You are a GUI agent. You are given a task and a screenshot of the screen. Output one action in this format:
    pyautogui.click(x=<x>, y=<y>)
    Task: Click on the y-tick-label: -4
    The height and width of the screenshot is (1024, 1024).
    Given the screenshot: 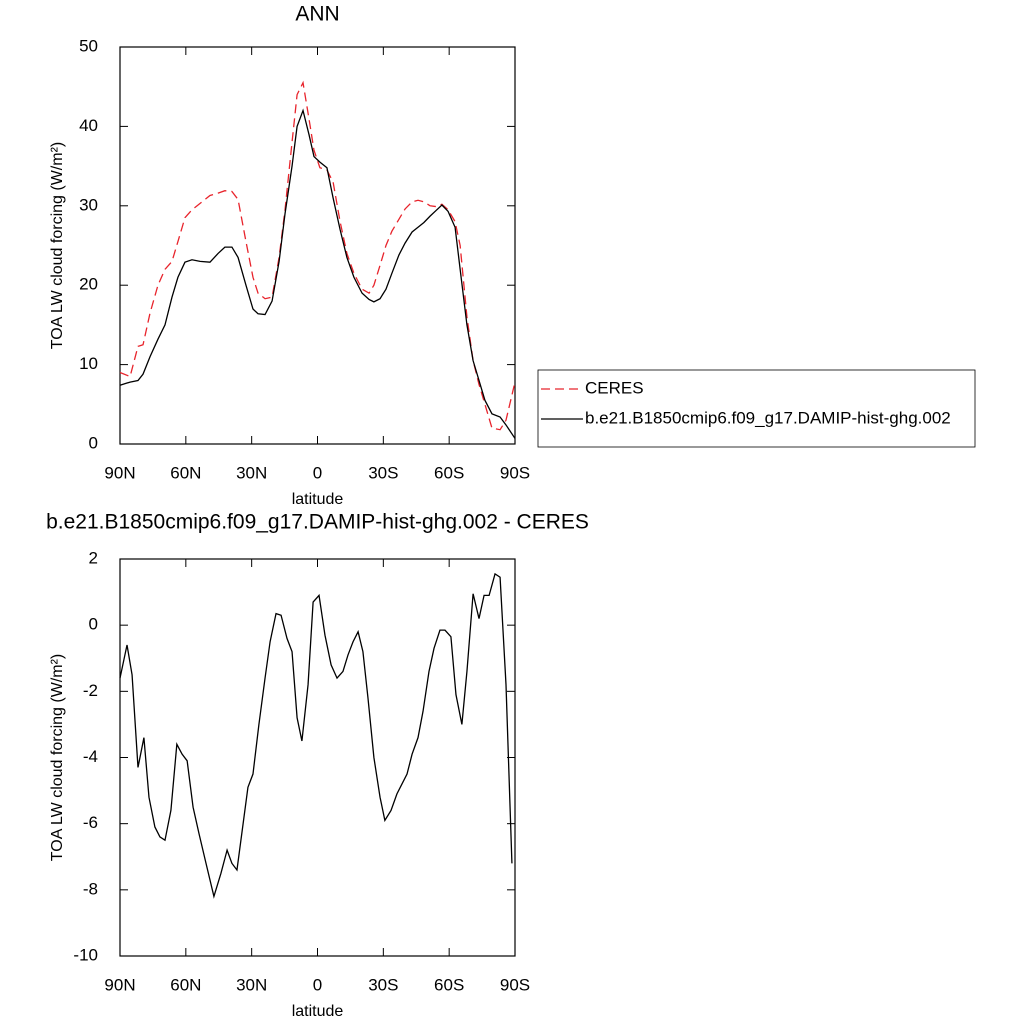 What is the action you would take?
    pyautogui.click(x=90, y=756)
    